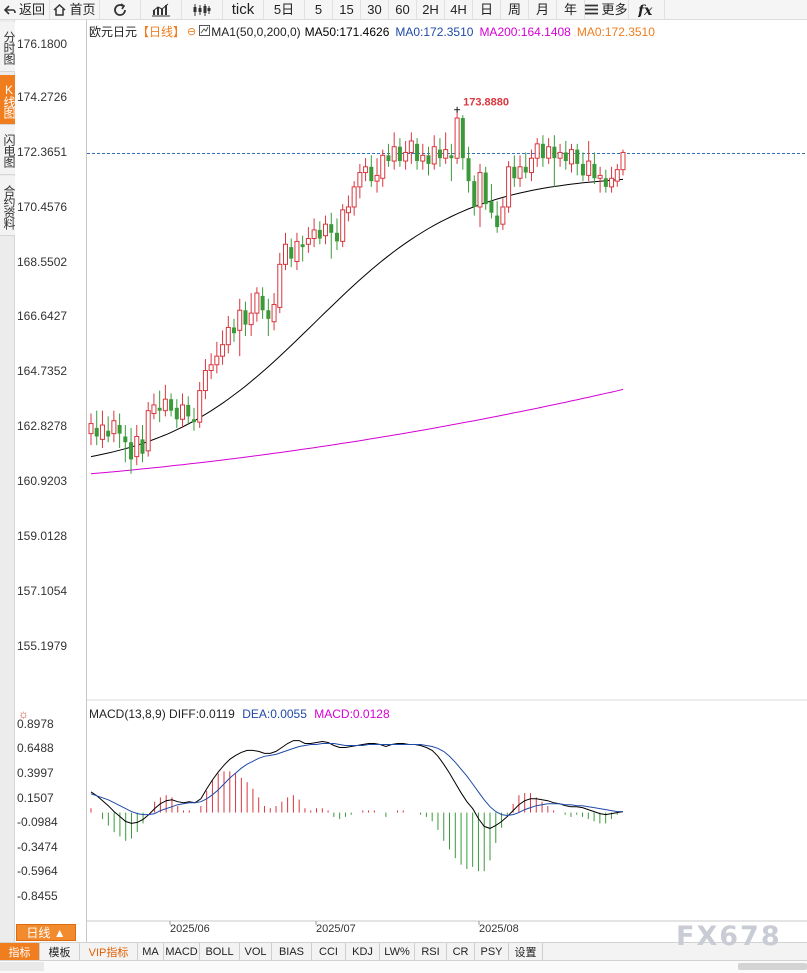 This screenshot has width=807, height=973. Describe the element at coordinates (461, 951) in the screenshot. I see `indicator-tab: CR` at that location.